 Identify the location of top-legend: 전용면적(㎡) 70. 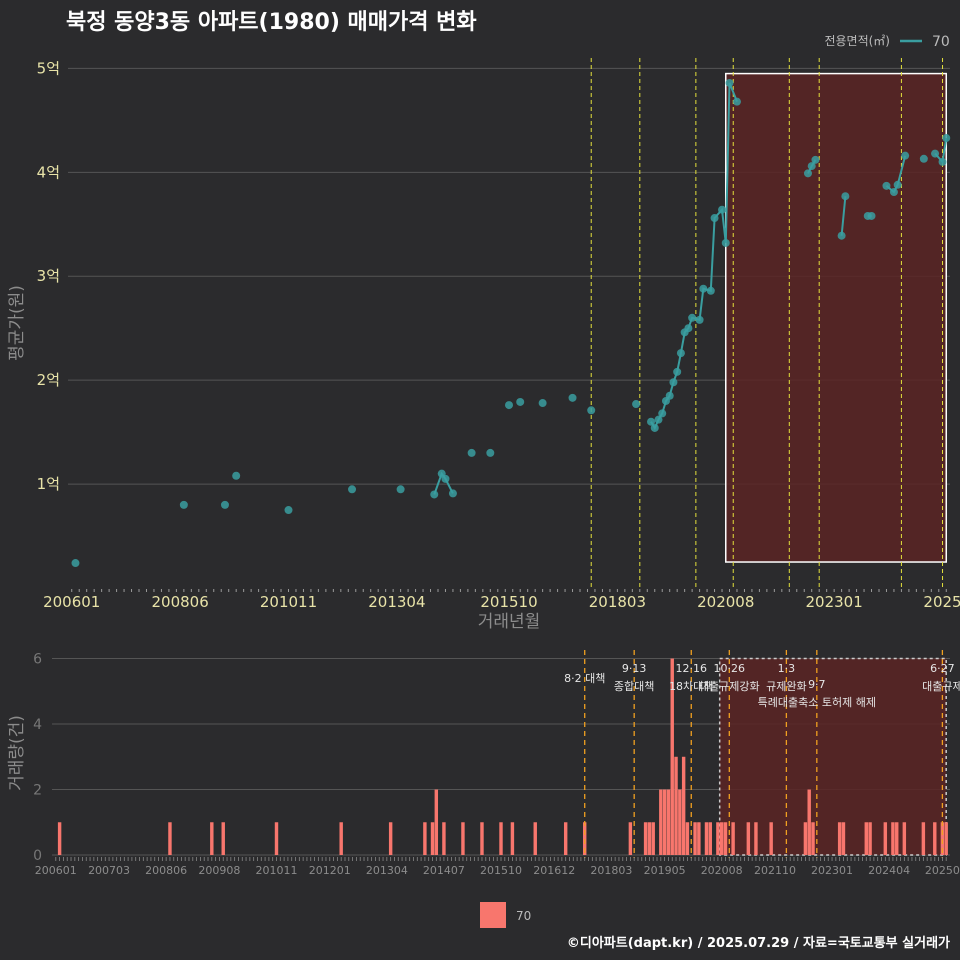
(886, 42).